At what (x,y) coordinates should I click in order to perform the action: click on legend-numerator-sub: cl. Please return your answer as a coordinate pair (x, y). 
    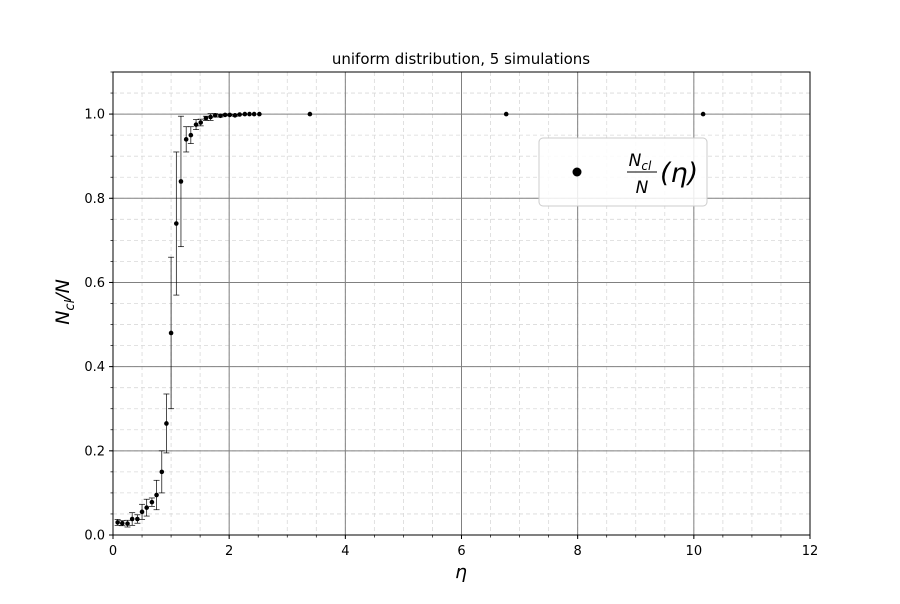
    Looking at the image, I should click on (646, 166).